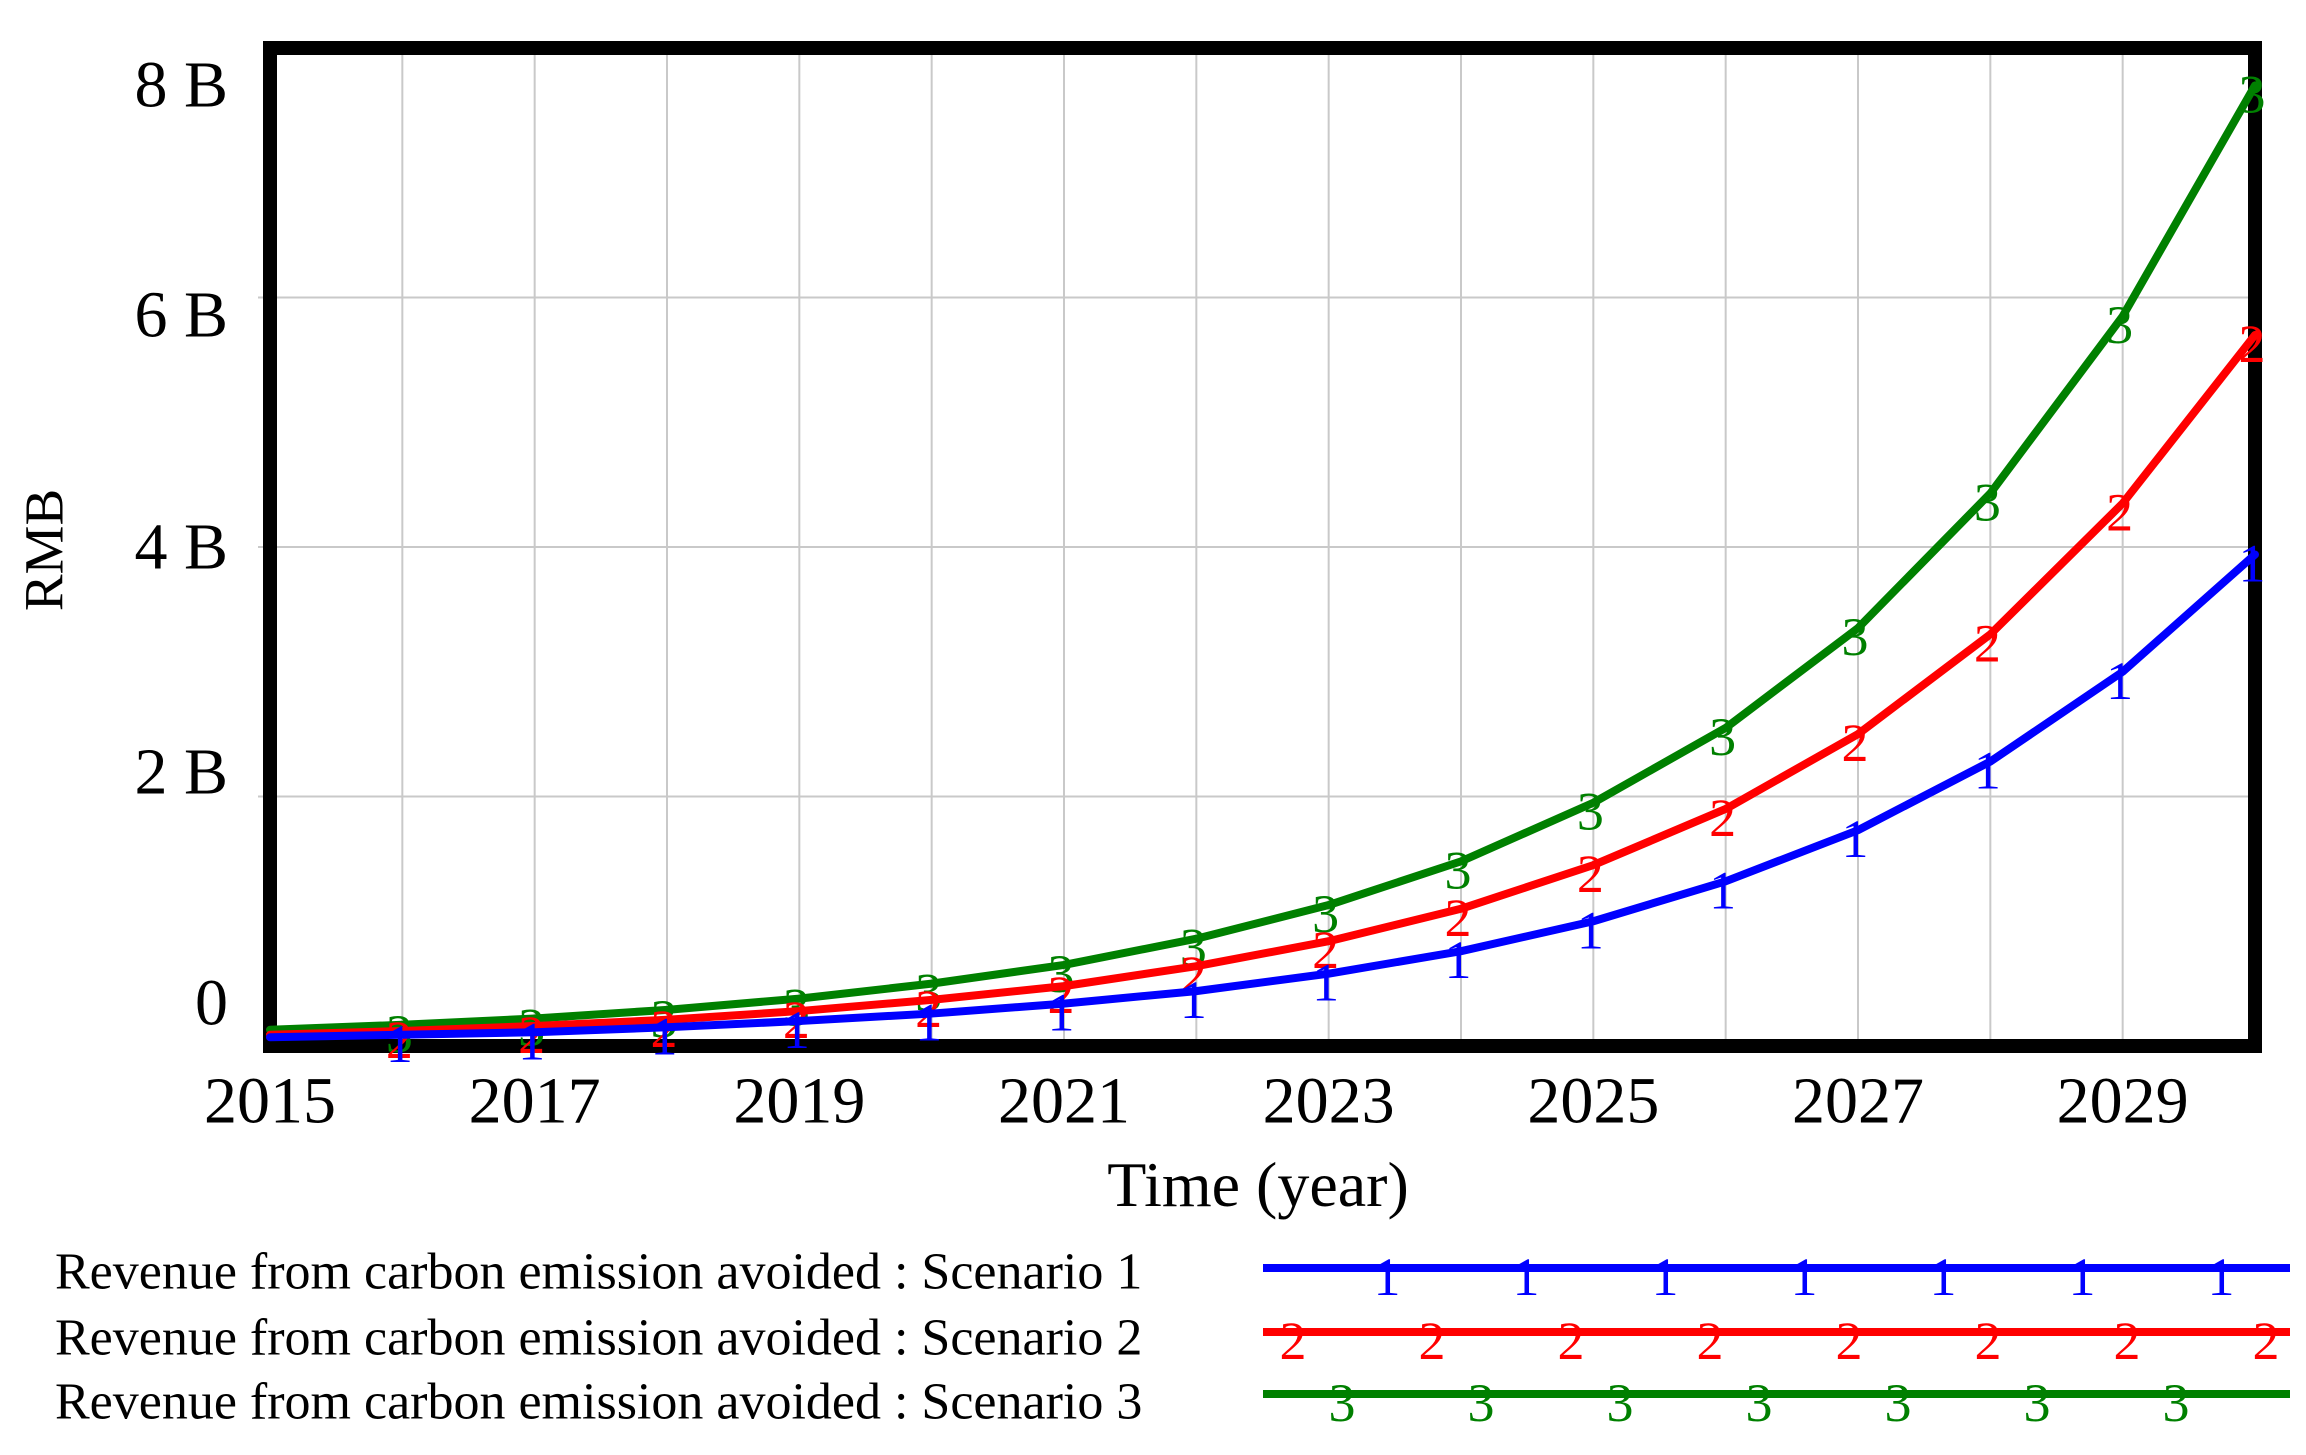 The width and height of the screenshot is (2306, 1455). Describe the element at coordinates (535, 1101) in the screenshot. I see `x-tick-label: 2017` at that location.